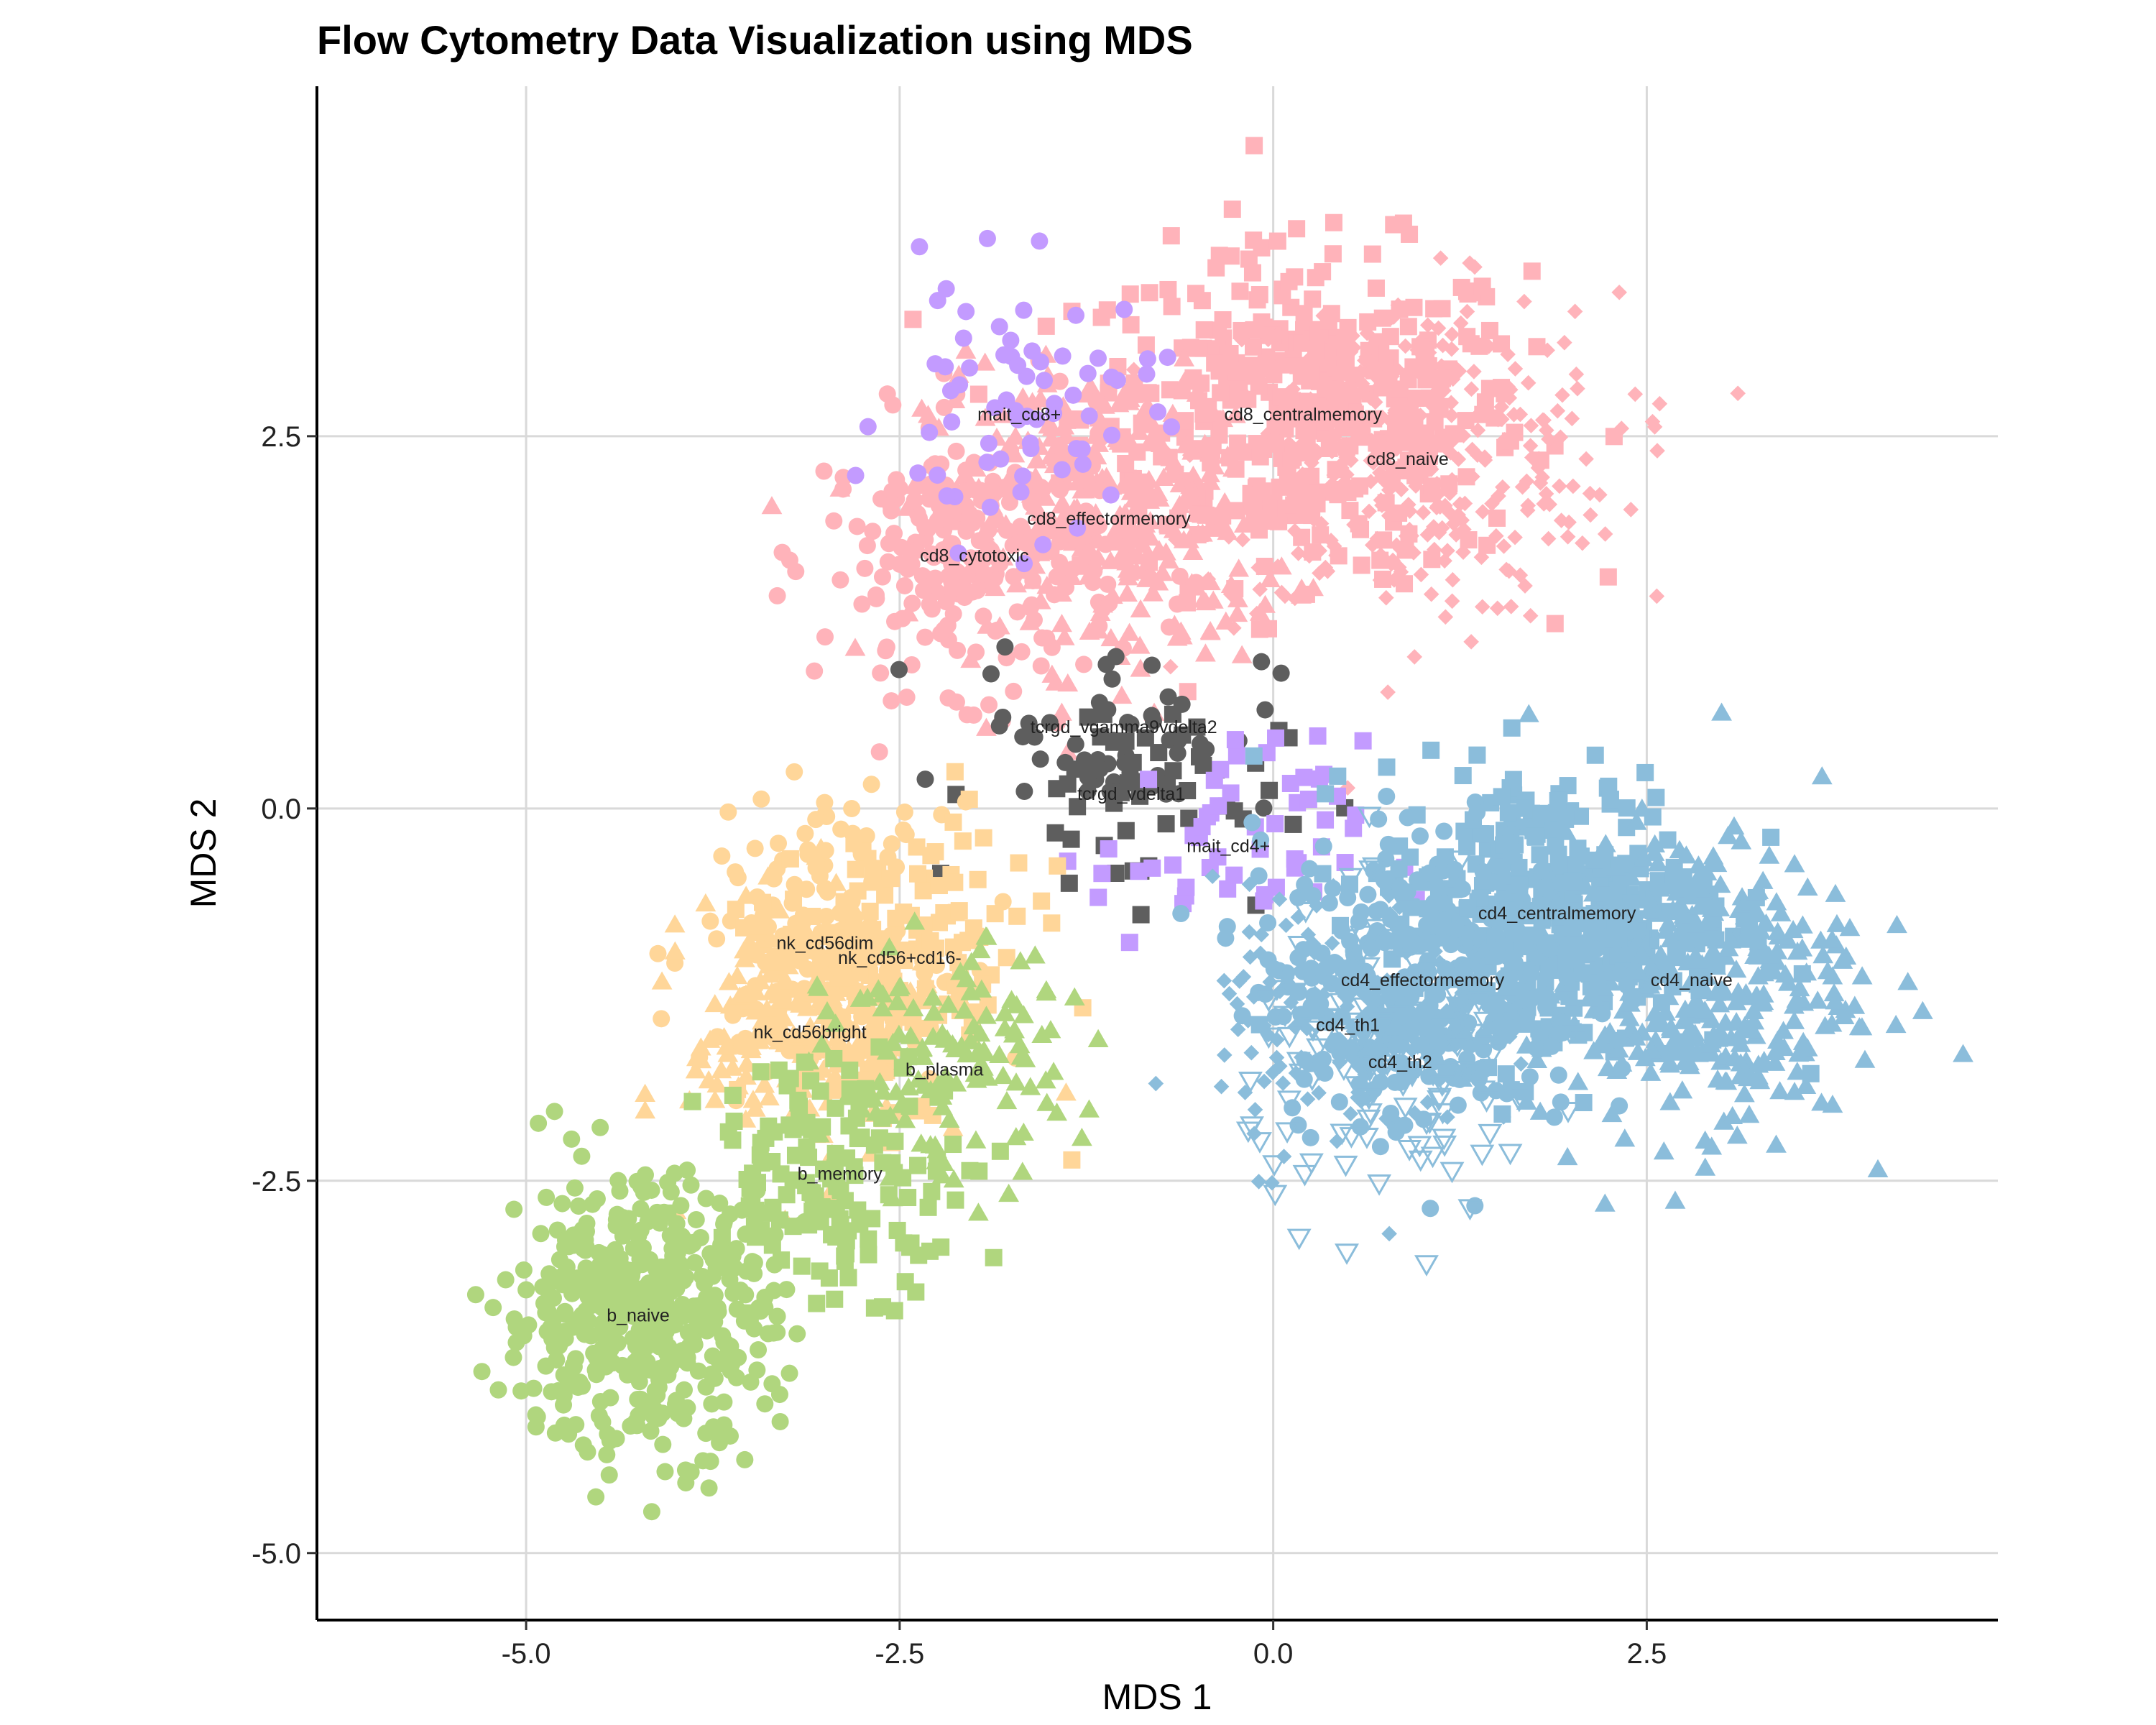 This screenshot has width=2156, height=1725. Describe the element at coordinates (1318, 736) in the screenshot. I see `point-mait-cd4-` at that location.